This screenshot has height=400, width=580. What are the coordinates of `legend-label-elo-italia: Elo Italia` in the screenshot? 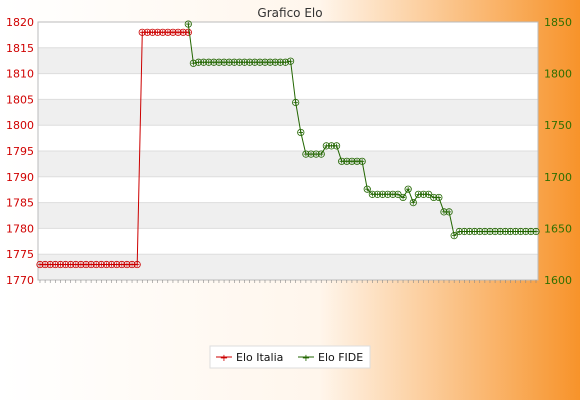 It's located at (259, 357).